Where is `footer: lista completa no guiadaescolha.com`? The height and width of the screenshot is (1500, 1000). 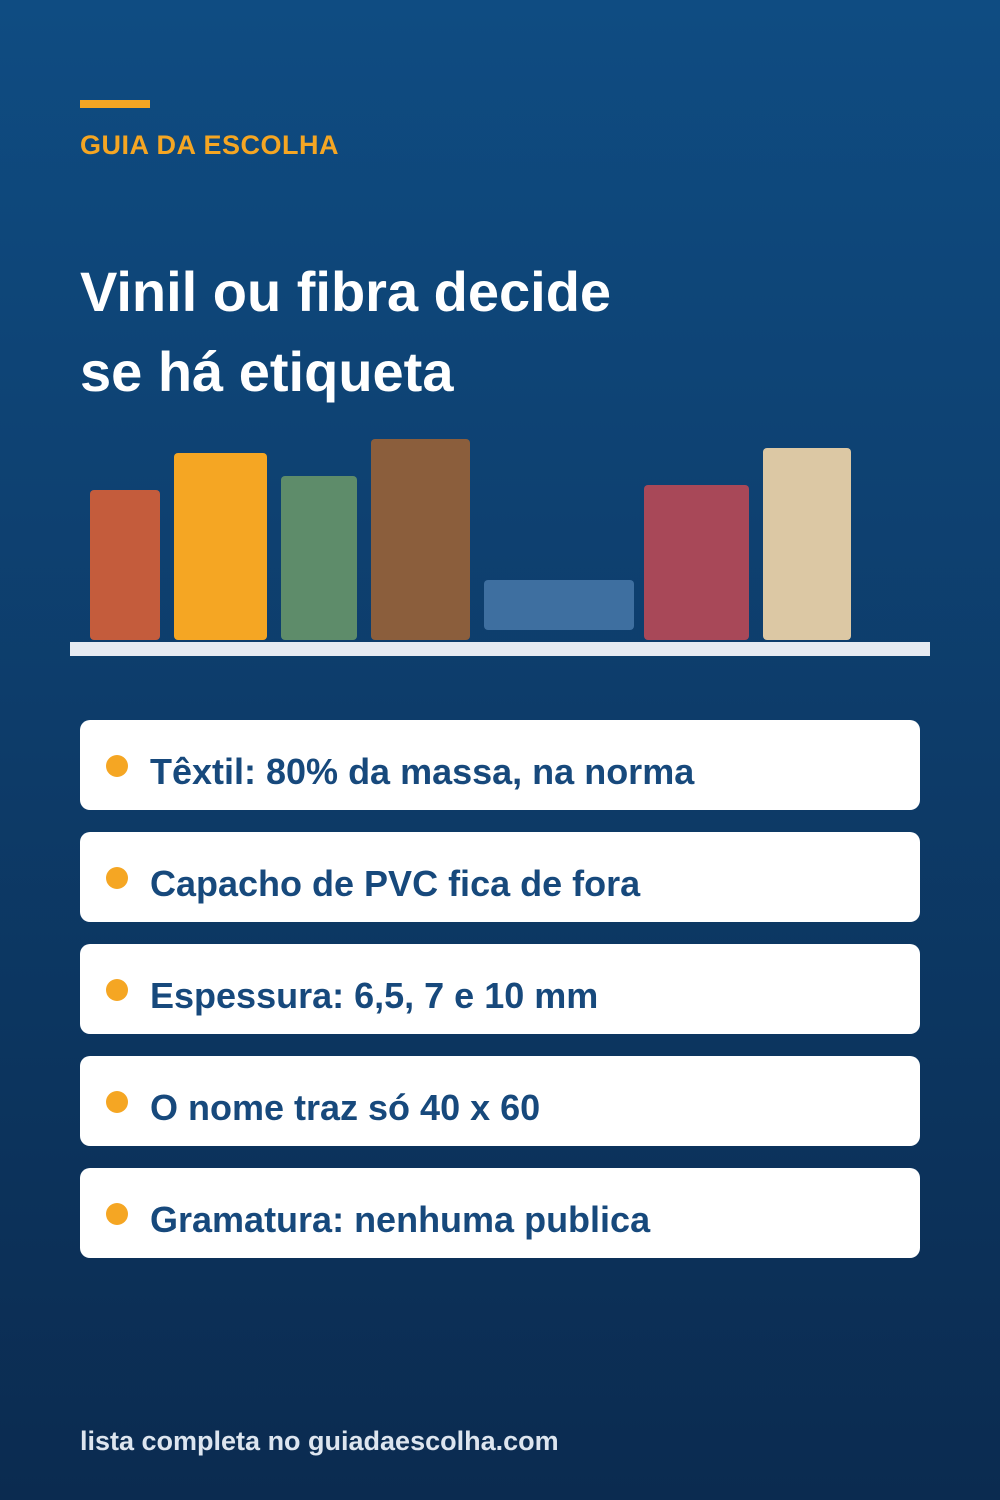
footer: lista completa no guiadaescolha.com is located at coordinates (319, 1441).